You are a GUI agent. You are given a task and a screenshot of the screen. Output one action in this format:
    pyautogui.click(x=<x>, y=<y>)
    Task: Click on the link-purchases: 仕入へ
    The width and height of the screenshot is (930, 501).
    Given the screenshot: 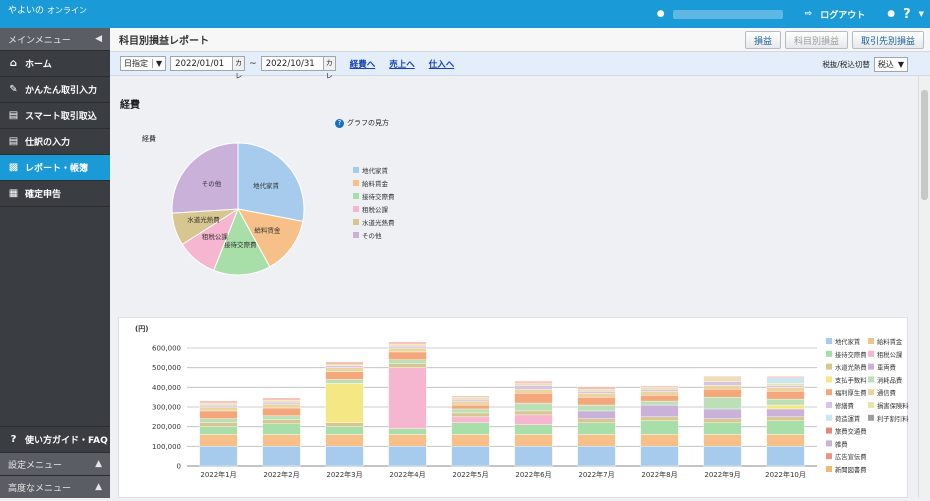 What is the action you would take?
    pyautogui.click(x=441, y=64)
    